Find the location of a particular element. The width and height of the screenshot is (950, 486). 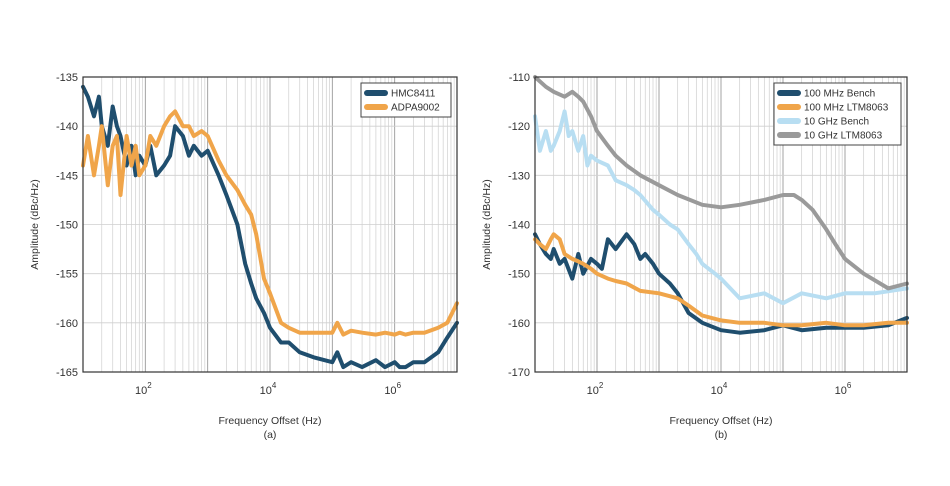

y-tick-label: -130 is located at coordinates (519, 176).